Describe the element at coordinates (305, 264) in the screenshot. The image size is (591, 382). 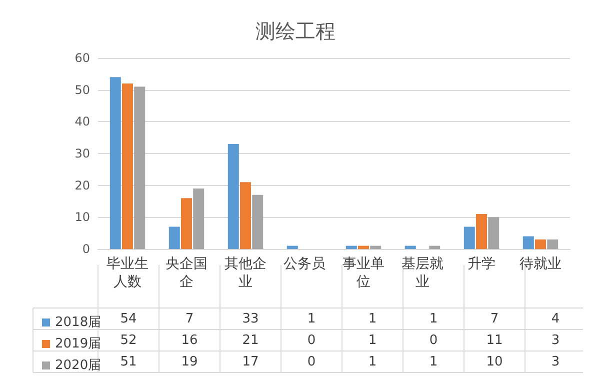
I see `x-tick-label: 公务员` at that location.